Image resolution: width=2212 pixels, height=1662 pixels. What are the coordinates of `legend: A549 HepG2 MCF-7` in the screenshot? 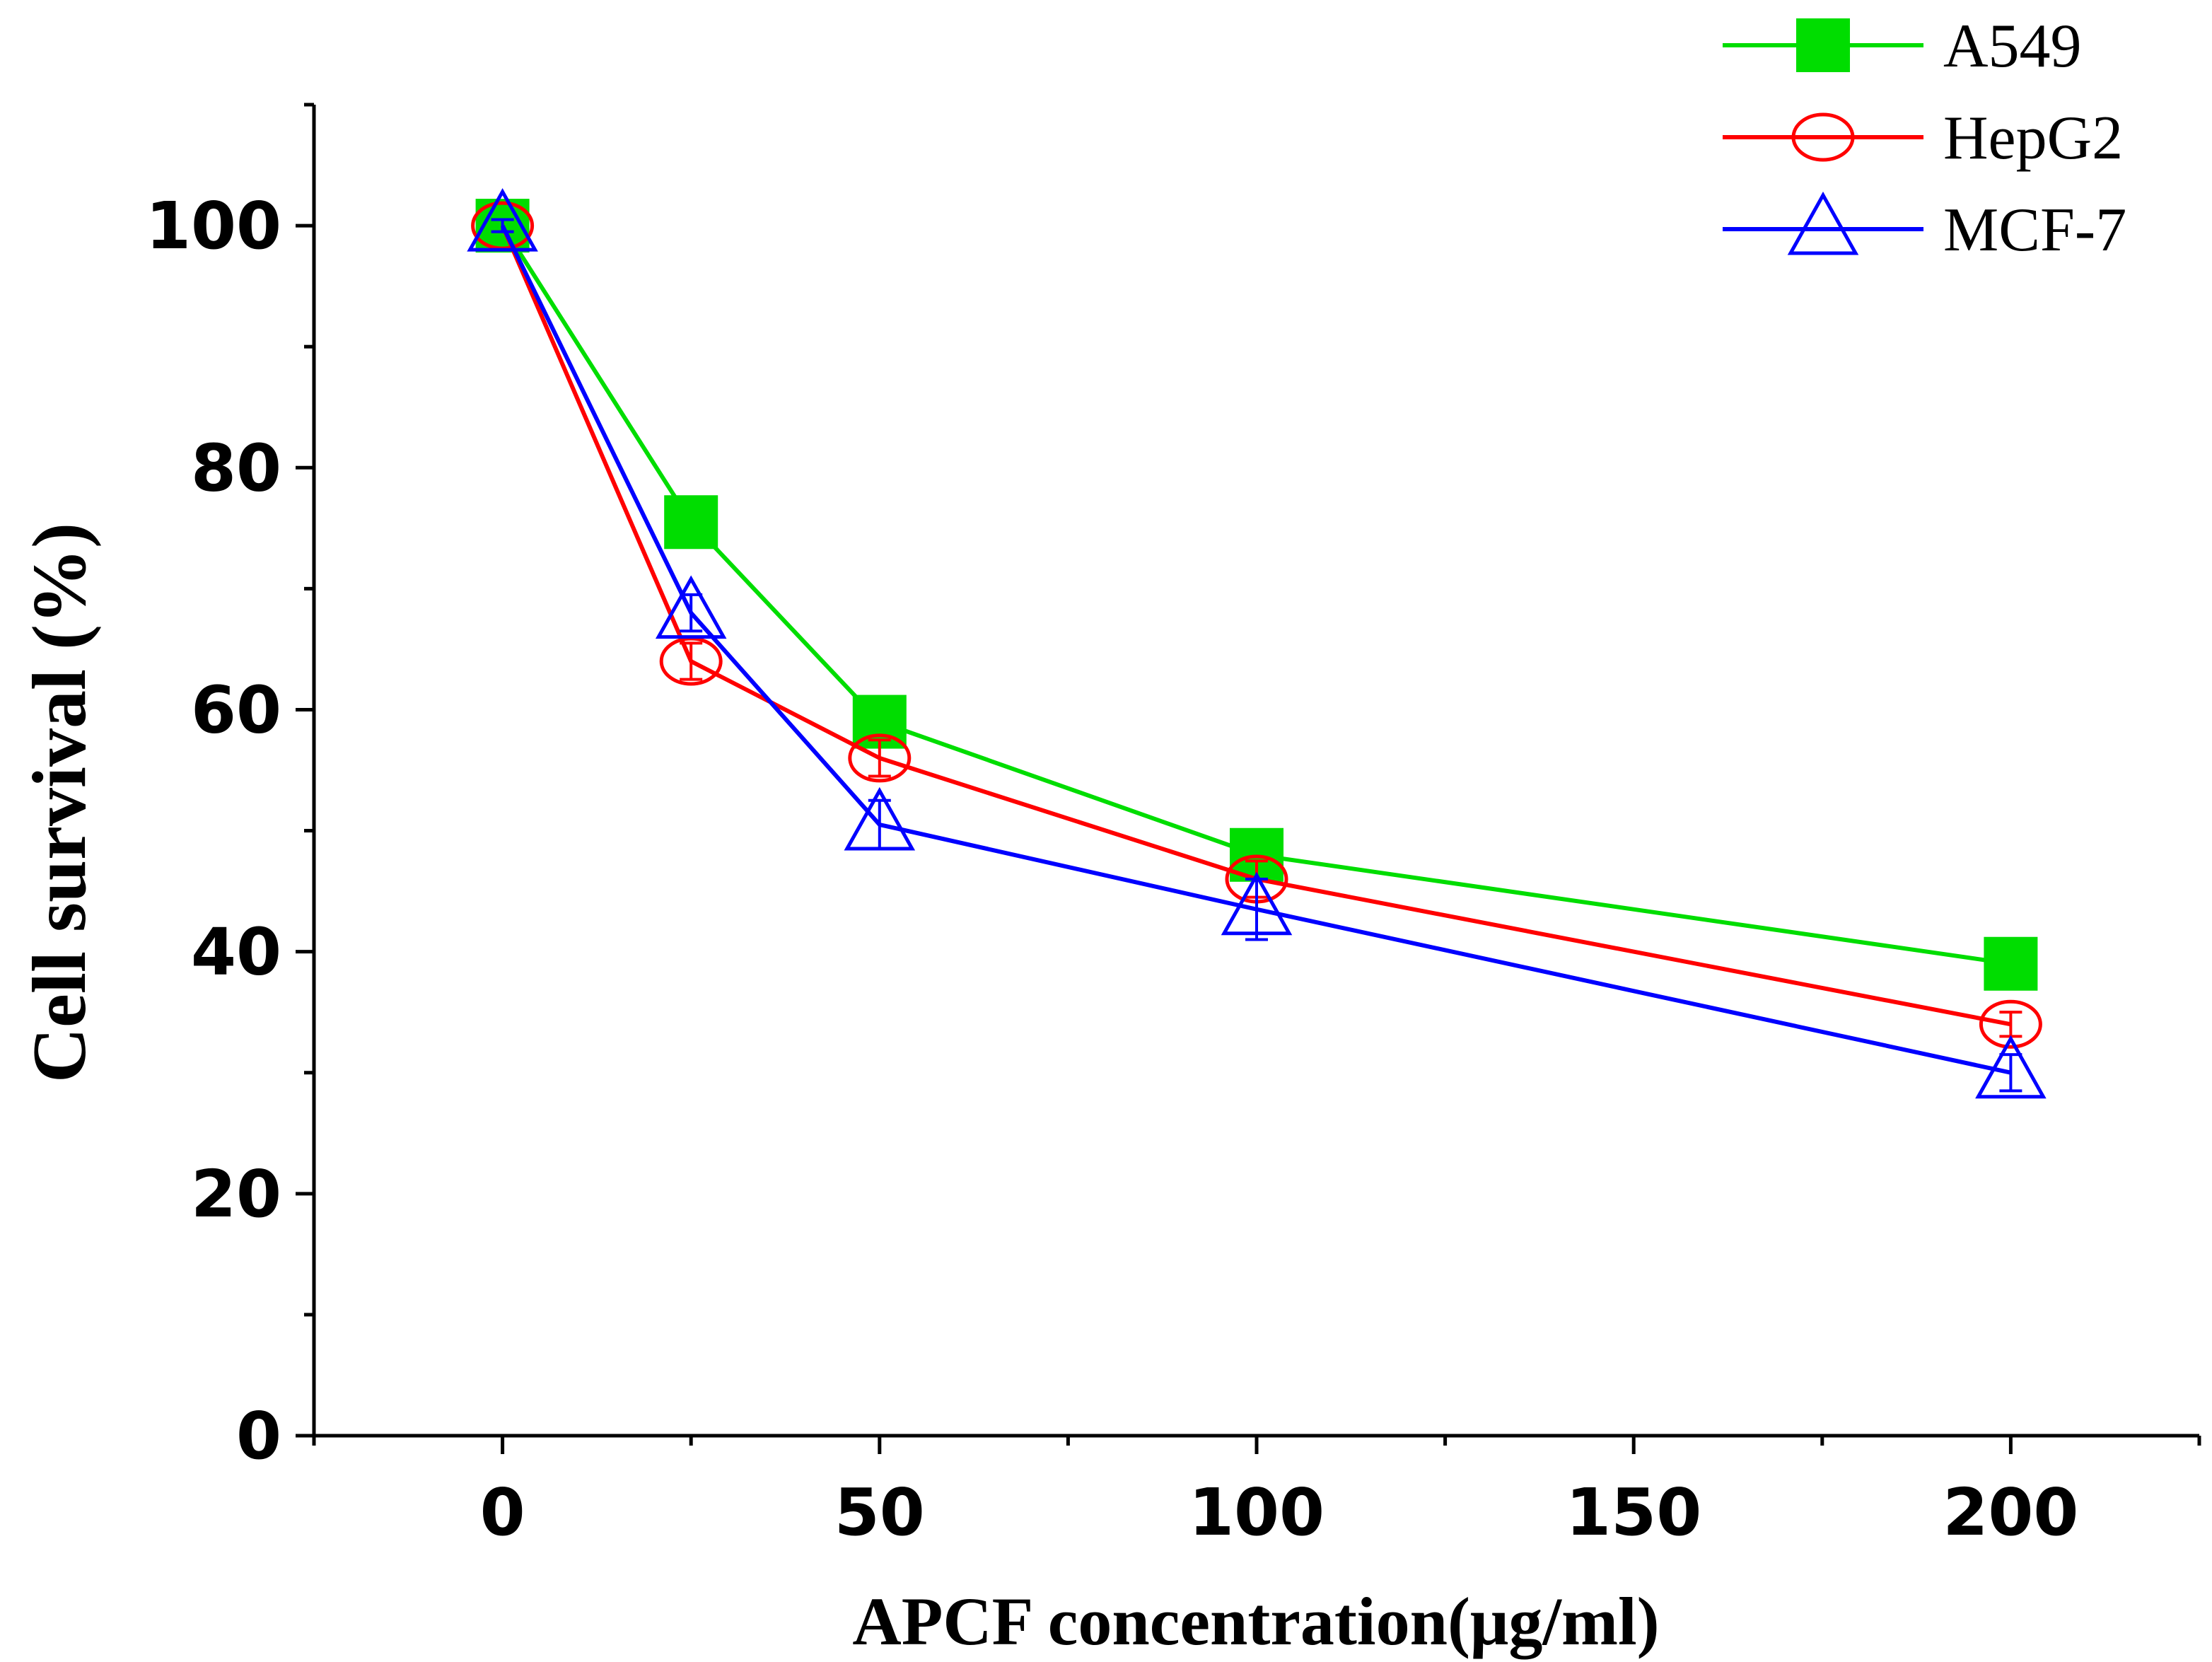 It's located at (1924, 138).